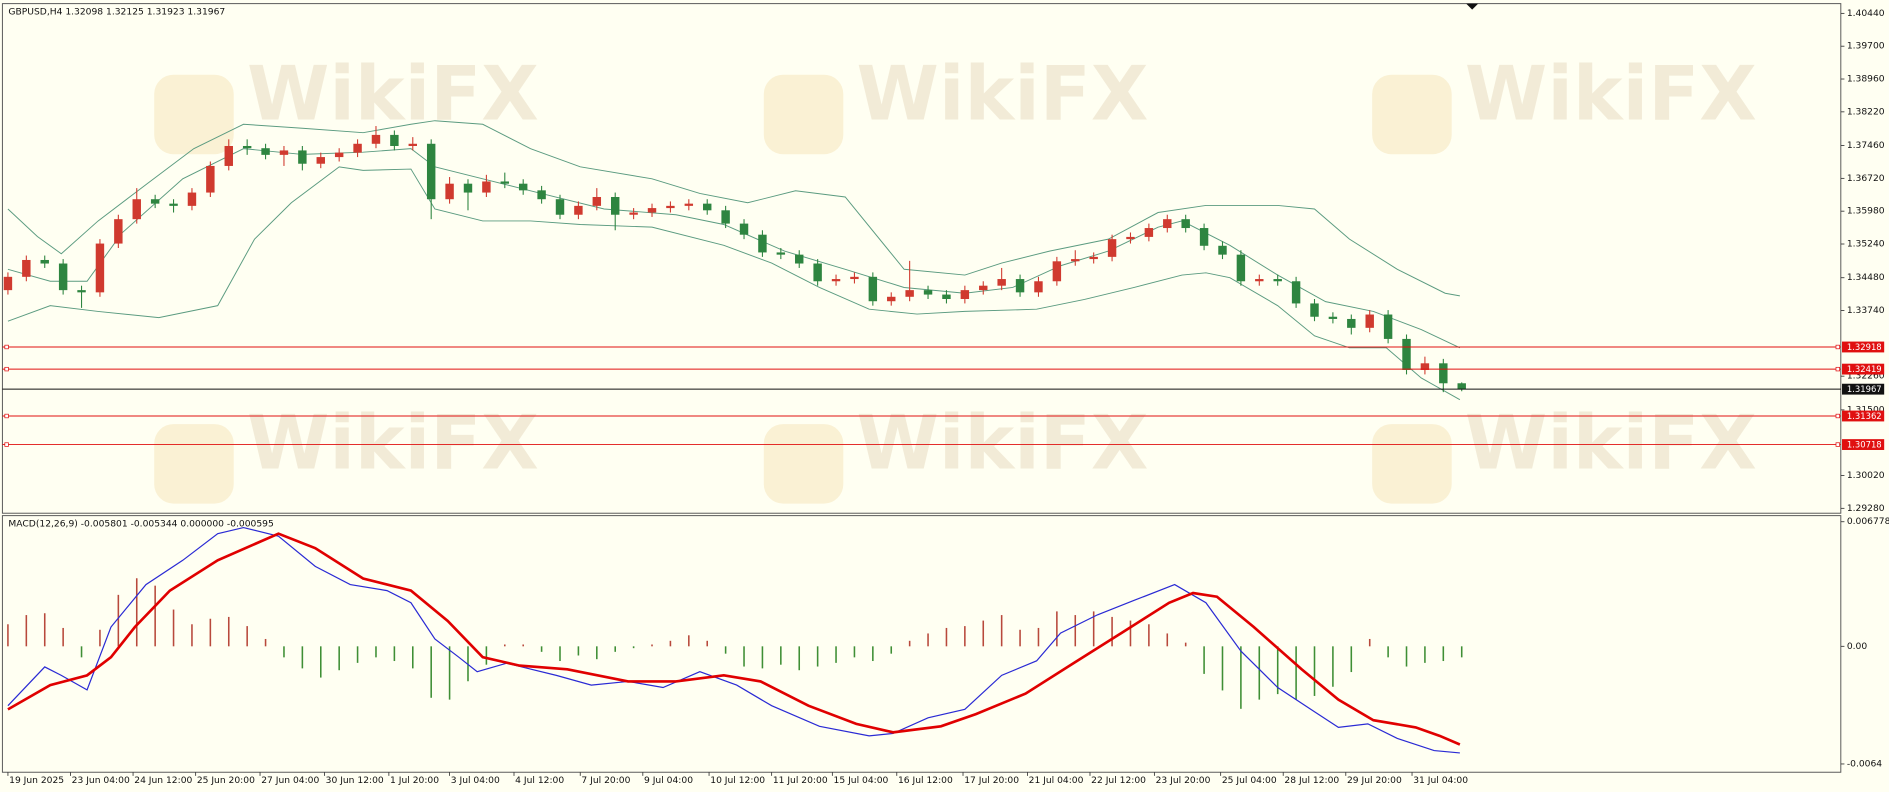  I want to click on x-tick-label: 25 Jun 20:00, so click(226, 781).